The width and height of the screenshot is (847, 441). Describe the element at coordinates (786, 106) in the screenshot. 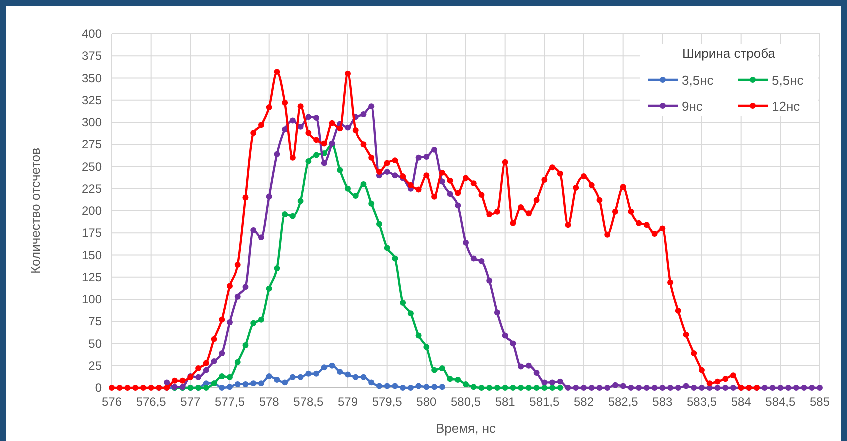

I see `legend-label: 12нс` at that location.